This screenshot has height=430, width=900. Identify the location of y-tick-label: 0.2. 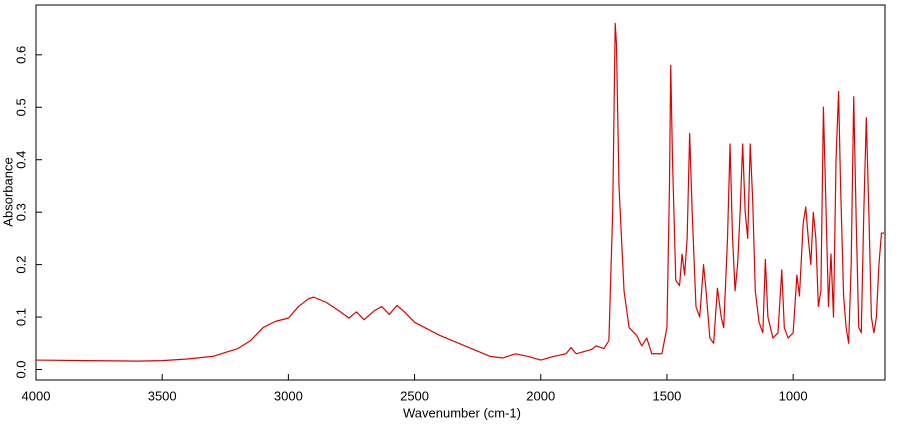
(20, 265).